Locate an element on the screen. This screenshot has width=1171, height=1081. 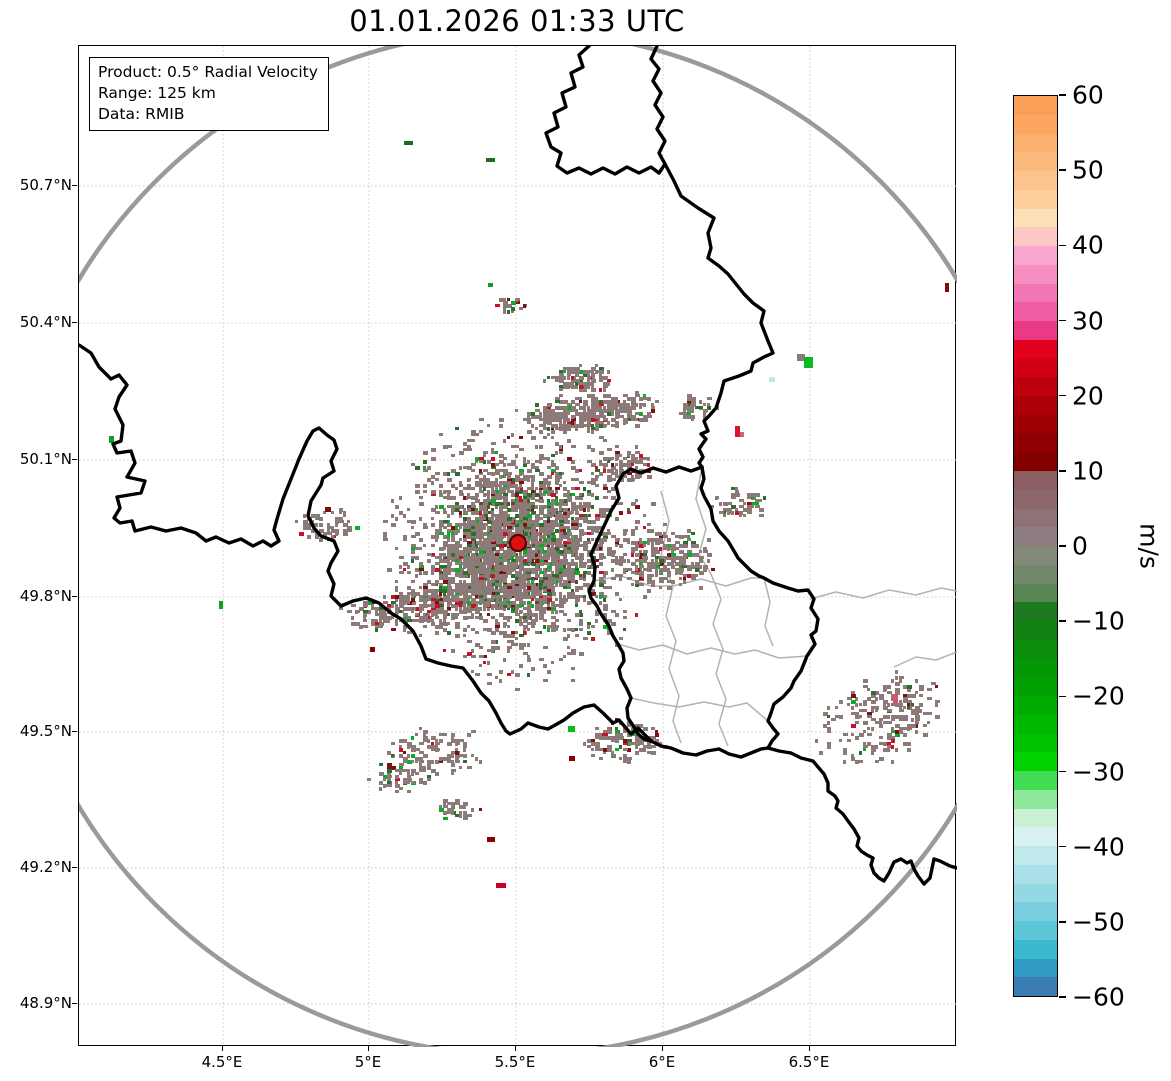
y-axis-tick-label: 50.1°N is located at coordinates (45, 459).